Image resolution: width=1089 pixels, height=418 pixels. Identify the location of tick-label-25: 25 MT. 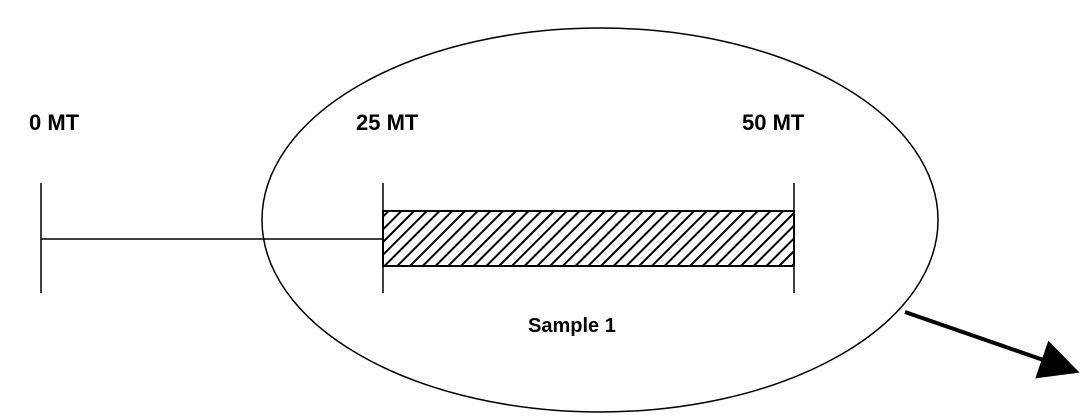
(387, 122).